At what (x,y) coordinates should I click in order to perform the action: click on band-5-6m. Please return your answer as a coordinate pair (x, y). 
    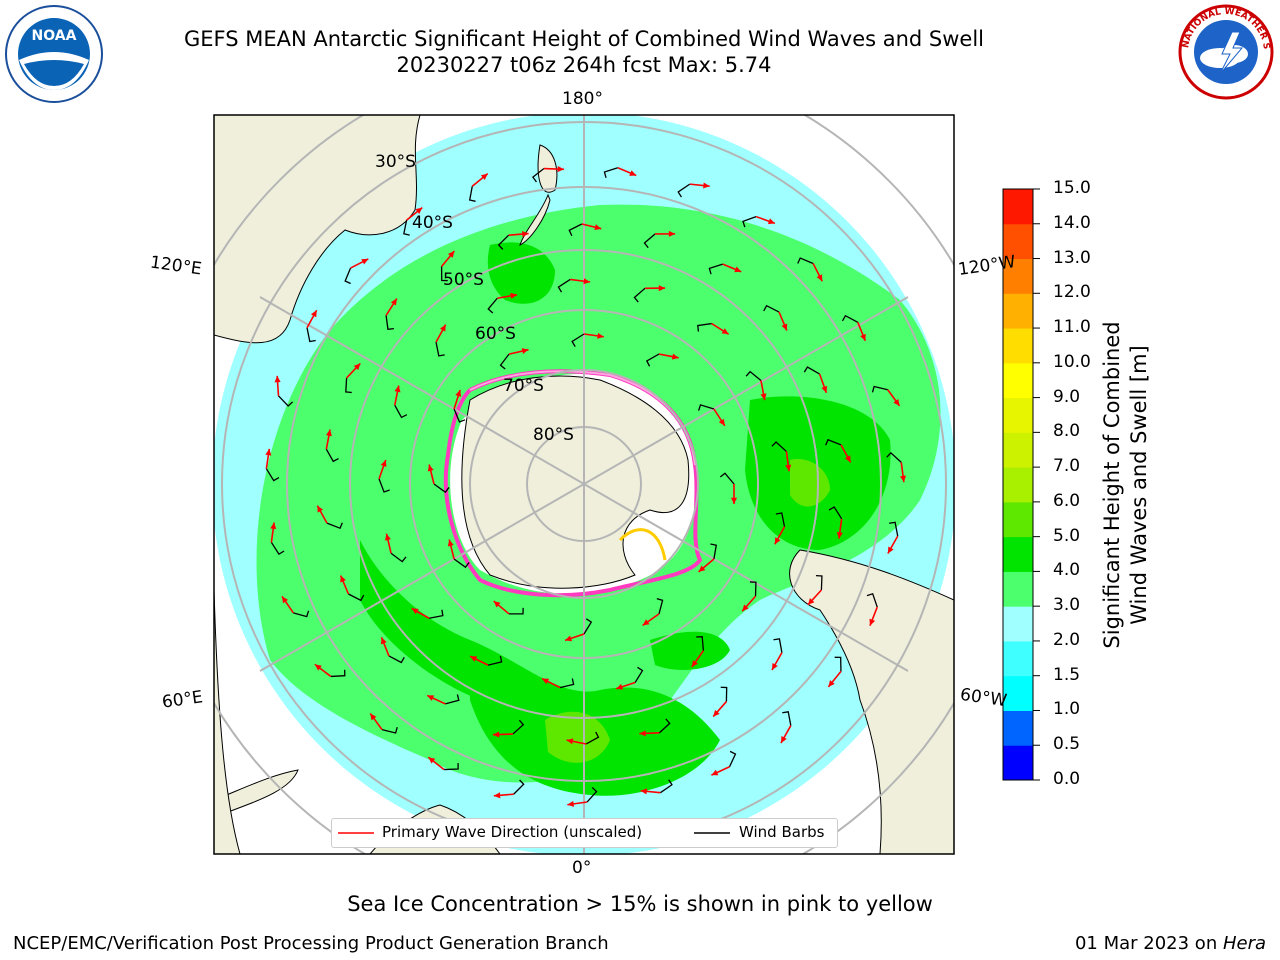
    Looking at the image, I should click on (577, 737).